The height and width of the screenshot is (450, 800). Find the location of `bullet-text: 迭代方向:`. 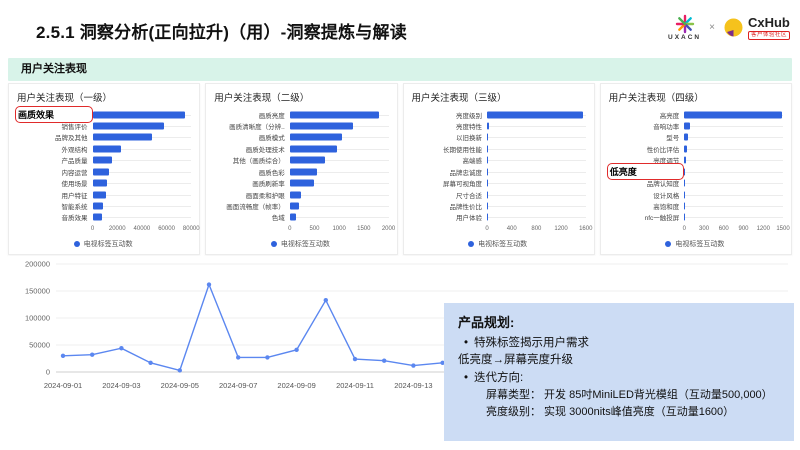

bullet-text: 迭代方向: is located at coordinates (499, 377).